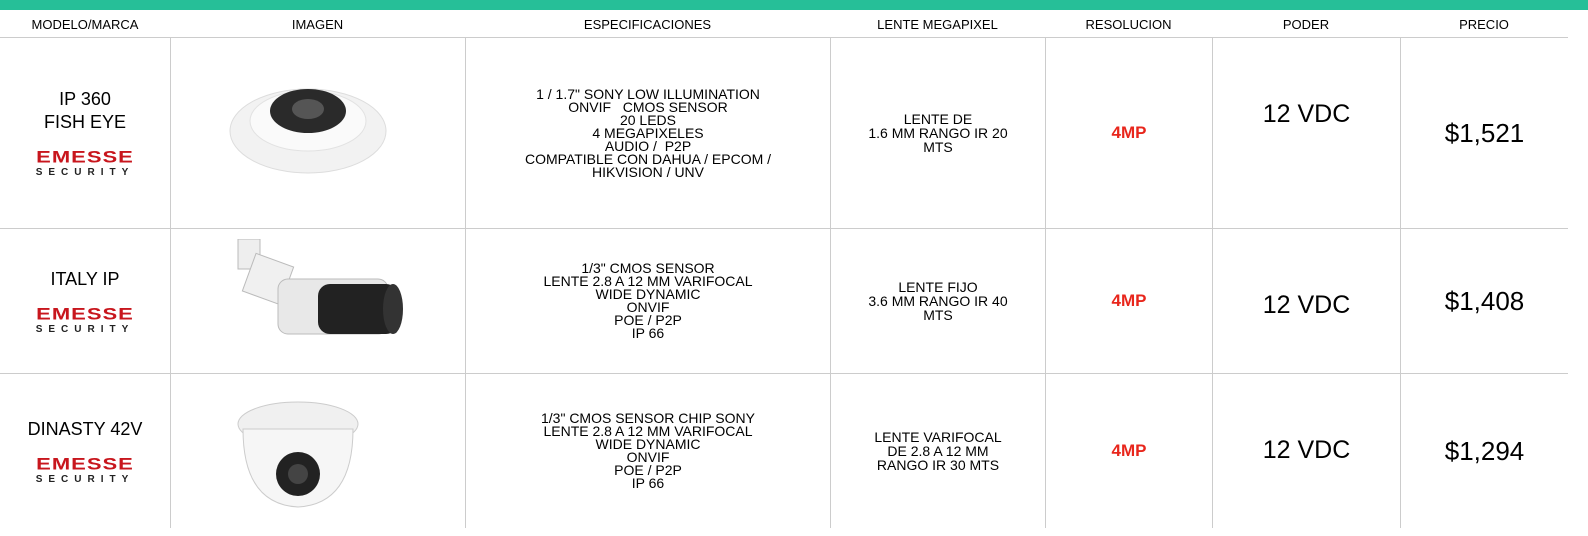 The image size is (1588, 536). What do you see at coordinates (648, 106) in the screenshot?
I see `spec-line: ONVIF CMOS SENSOR` at bounding box center [648, 106].